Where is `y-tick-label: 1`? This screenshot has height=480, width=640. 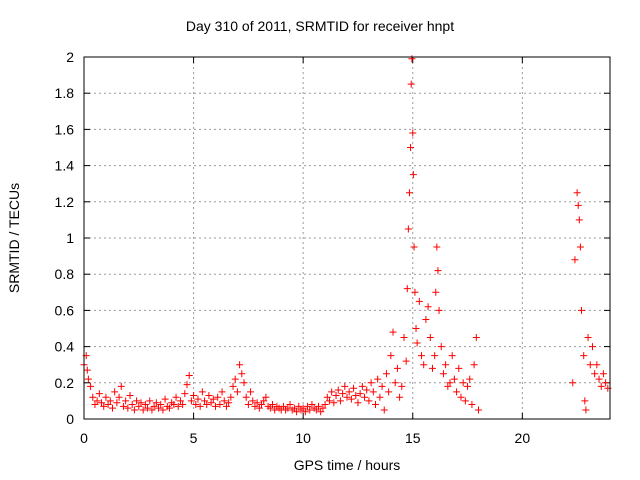 y-tick-label: 1 is located at coordinates (70, 238).